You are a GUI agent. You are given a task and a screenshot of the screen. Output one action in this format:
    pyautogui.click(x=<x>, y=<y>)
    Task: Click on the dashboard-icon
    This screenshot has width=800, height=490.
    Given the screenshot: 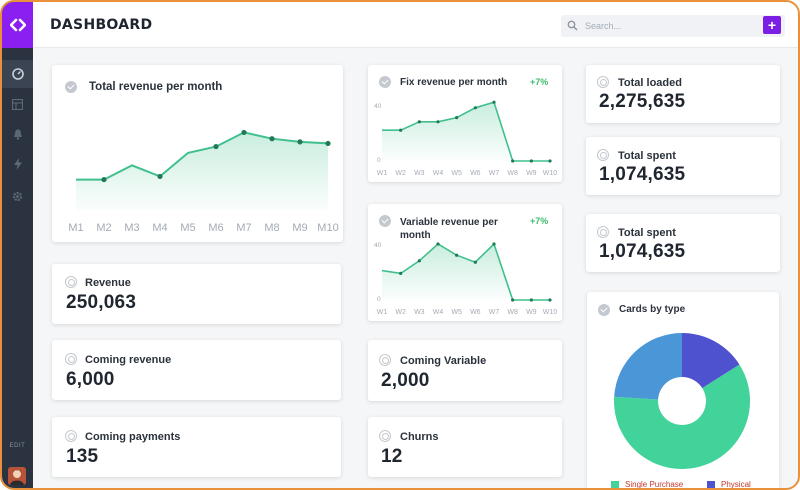 What is the action you would take?
    pyautogui.click(x=17, y=74)
    